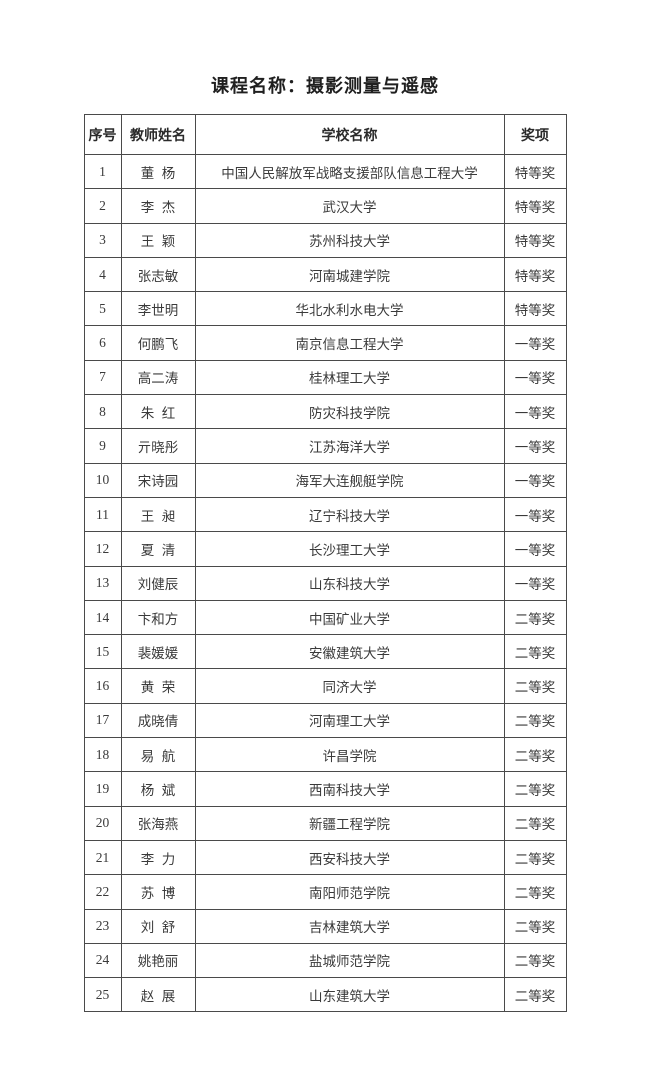 This screenshot has width=650, height=1077. I want to click on serial-cell: 1, so click(102, 171).